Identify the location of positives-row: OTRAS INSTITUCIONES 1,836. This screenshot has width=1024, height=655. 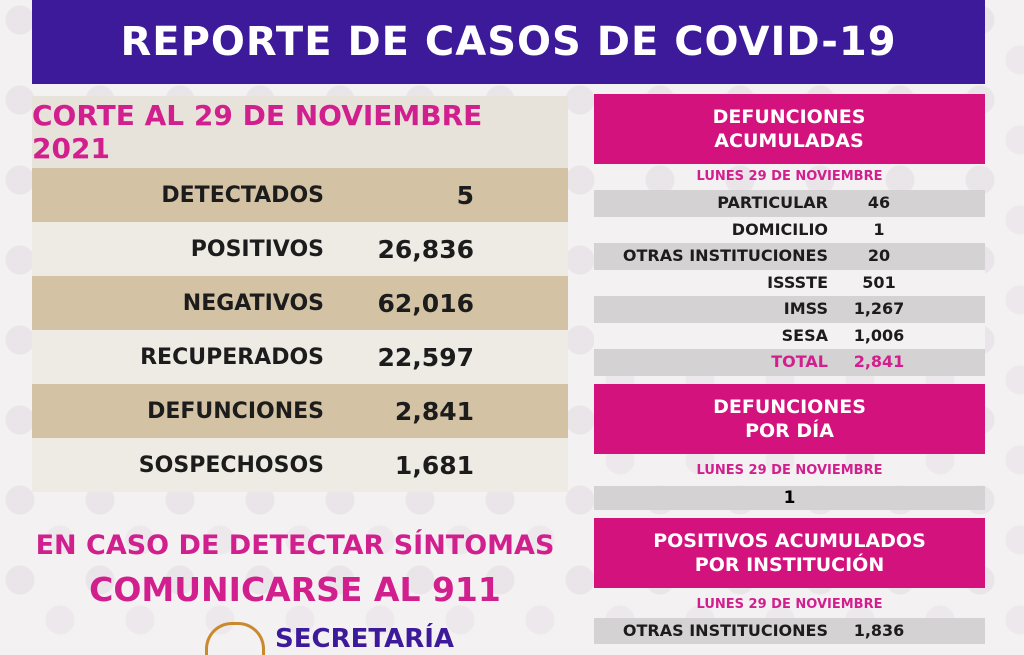
(789, 630).